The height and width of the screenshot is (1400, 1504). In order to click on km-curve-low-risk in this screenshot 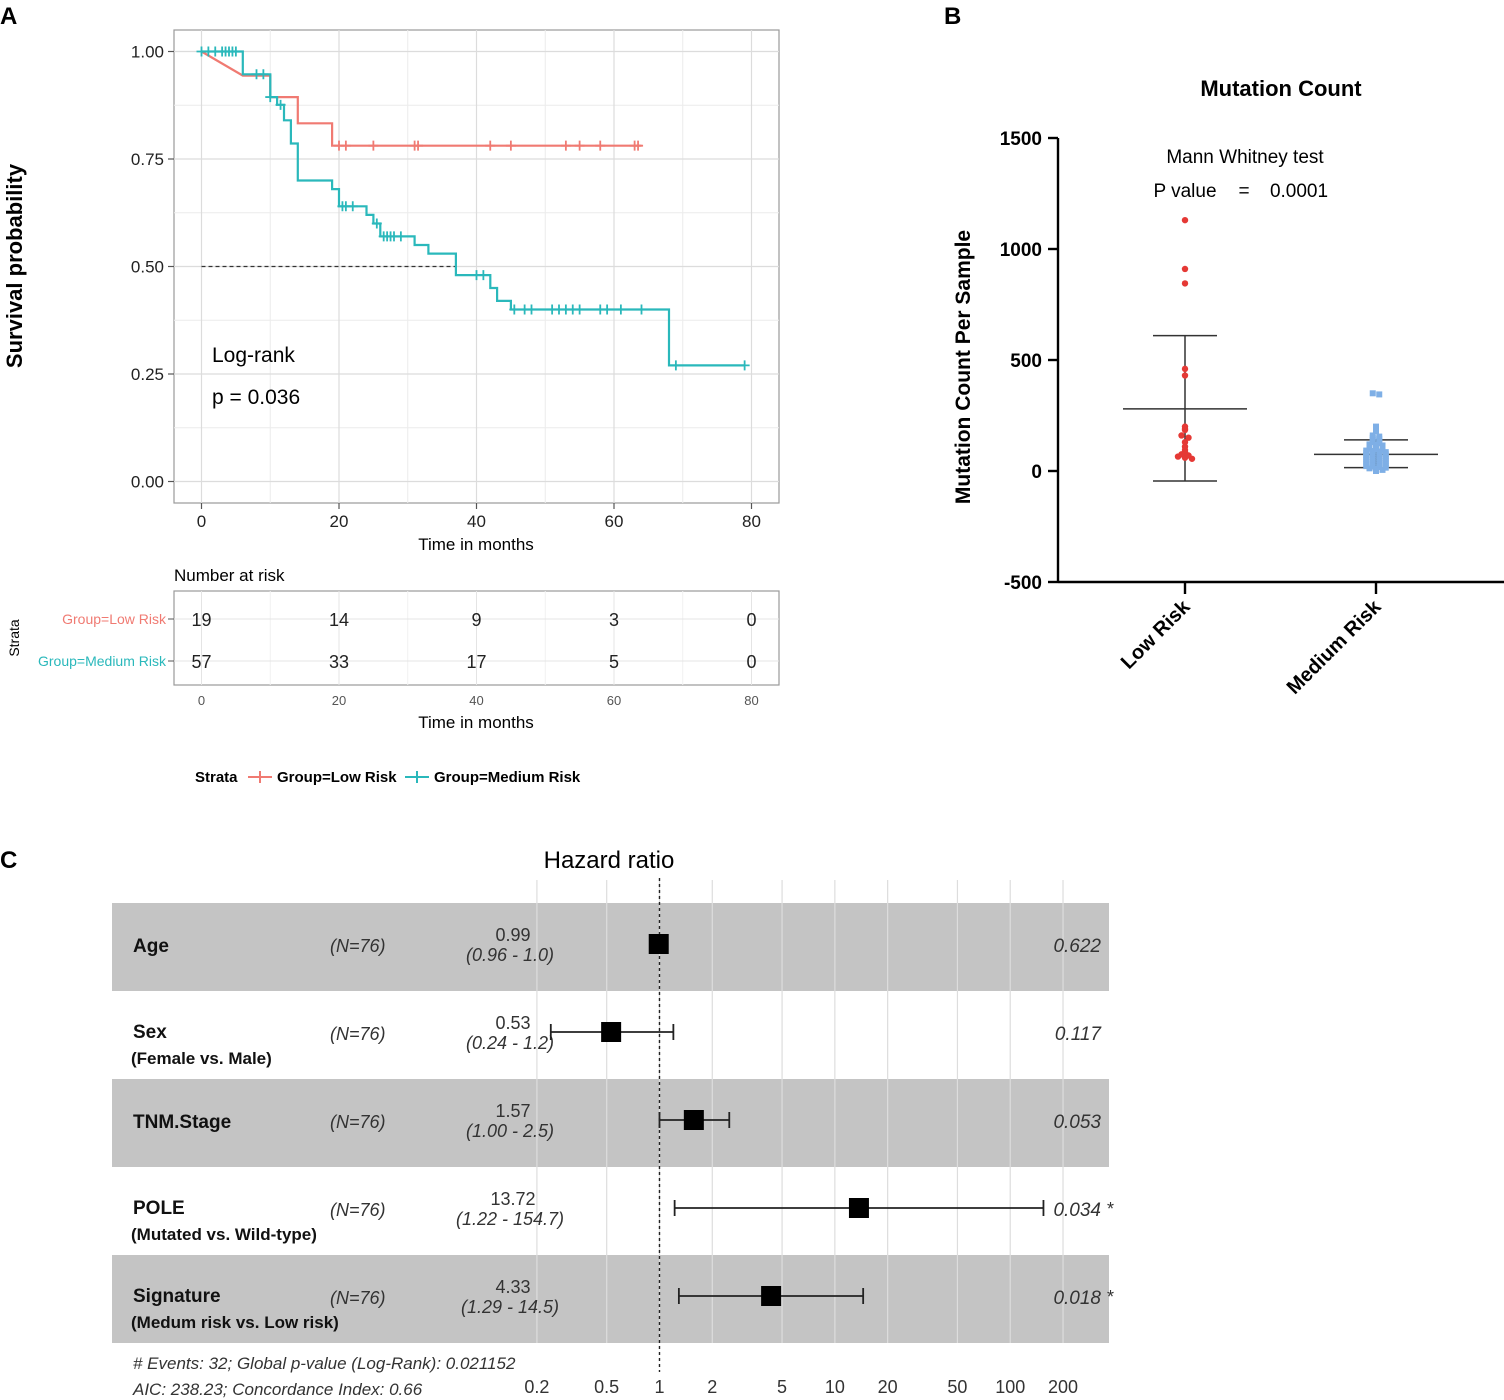, I will do `click(421, 98)`.